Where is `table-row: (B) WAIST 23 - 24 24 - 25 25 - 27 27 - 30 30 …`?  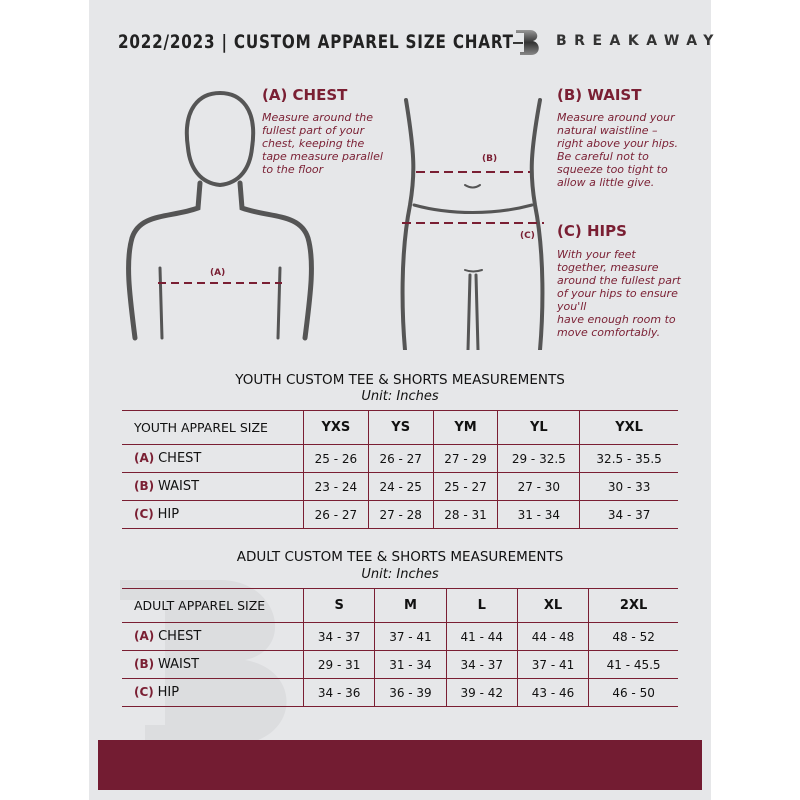 table-row: (B) WAIST 23 - 24 24 - 25 25 - 27 27 - 30 30 … is located at coordinates (400, 486).